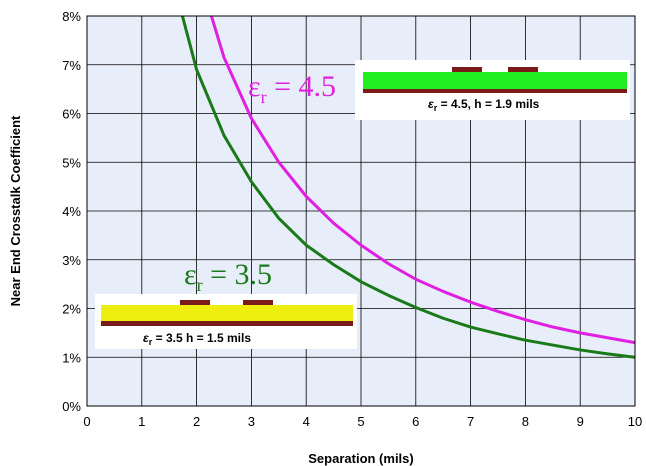 This screenshot has width=646, height=466. What do you see at coordinates (71, 65) in the screenshot?
I see `y-tick-label: 7%` at bounding box center [71, 65].